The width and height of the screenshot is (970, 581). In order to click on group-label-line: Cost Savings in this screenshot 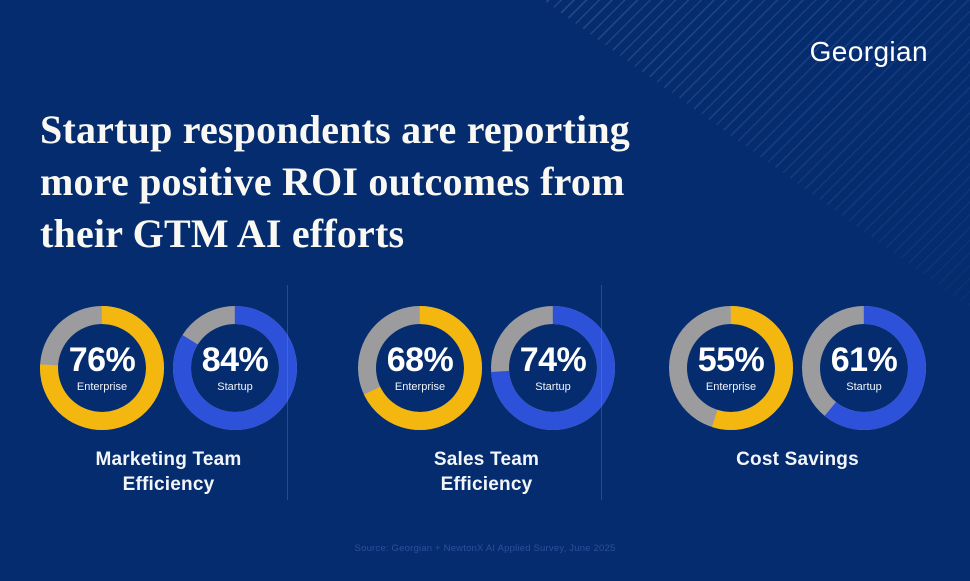, I will do `click(797, 459)`.